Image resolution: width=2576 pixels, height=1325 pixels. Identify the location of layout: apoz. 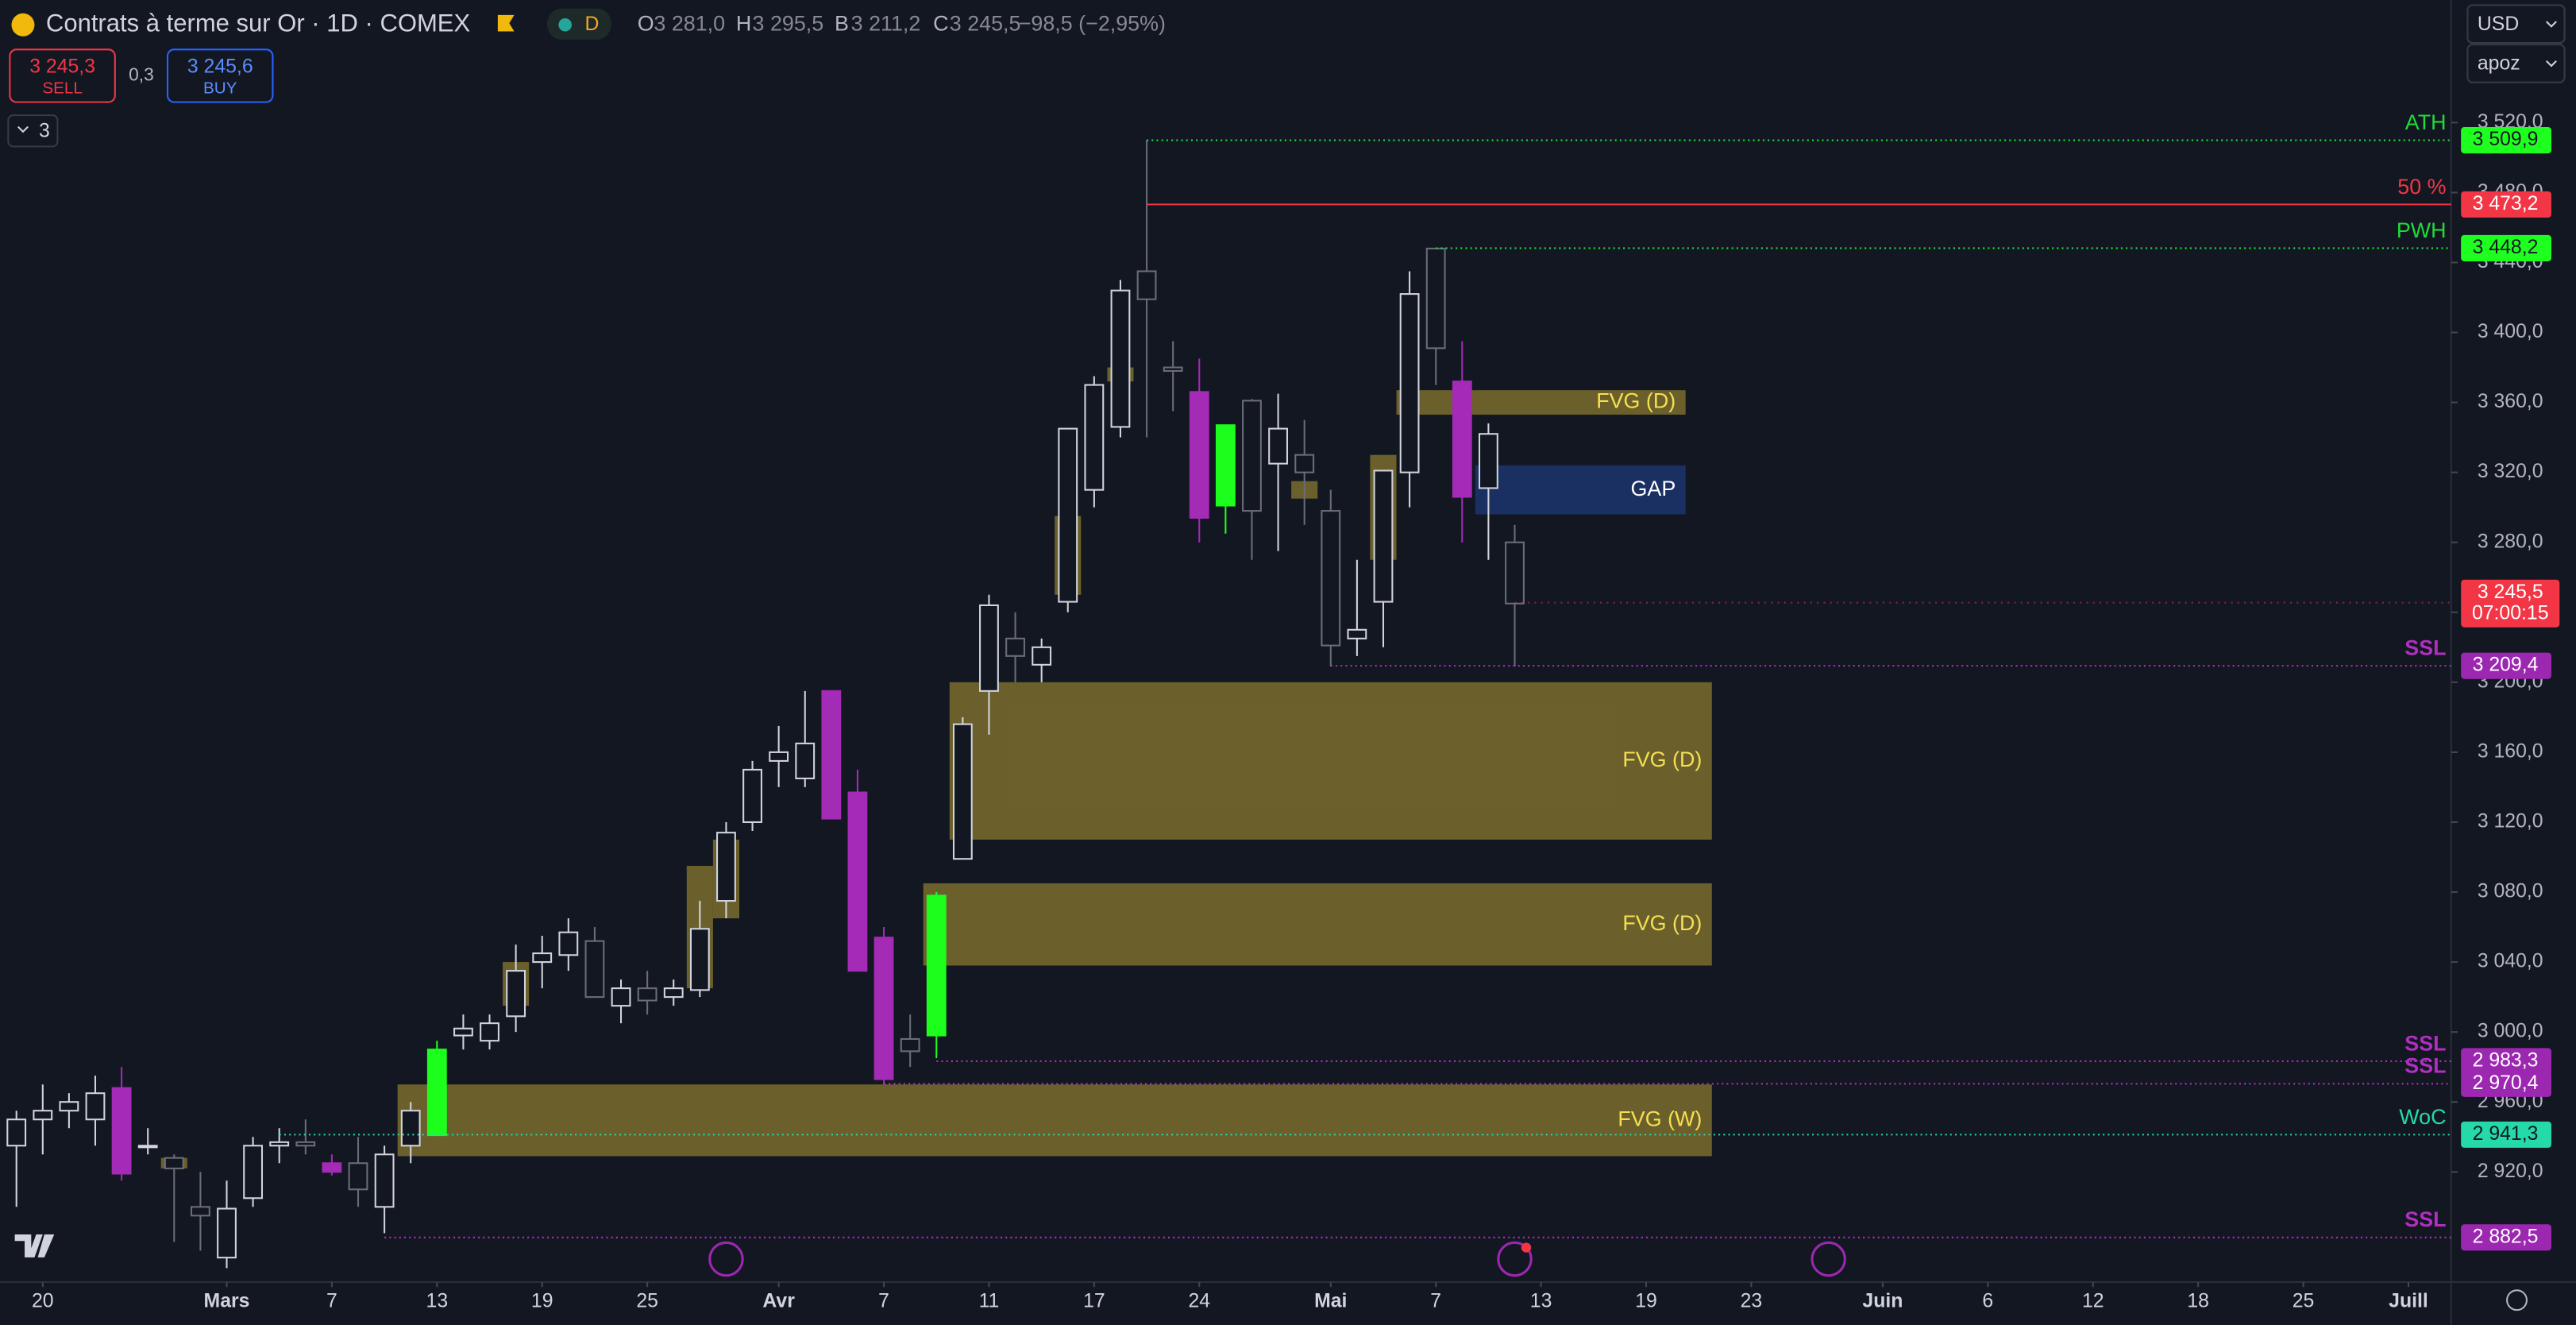
(2499, 63).